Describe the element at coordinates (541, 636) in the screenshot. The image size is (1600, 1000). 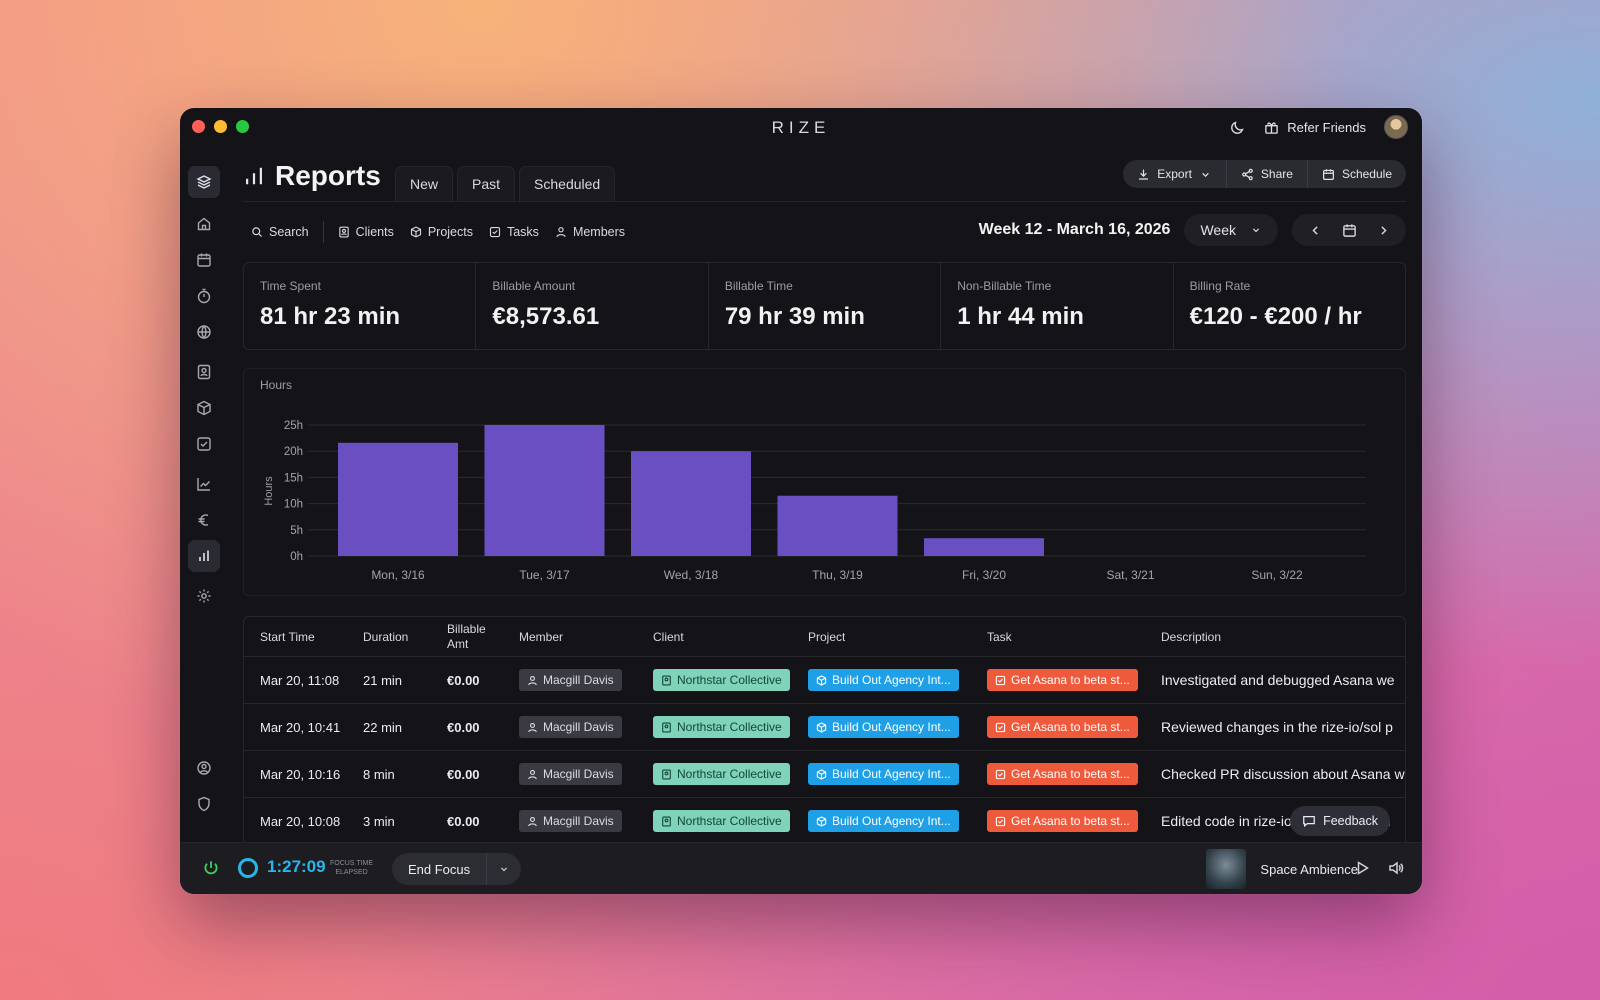
I see `column-header-member: Member` at that location.